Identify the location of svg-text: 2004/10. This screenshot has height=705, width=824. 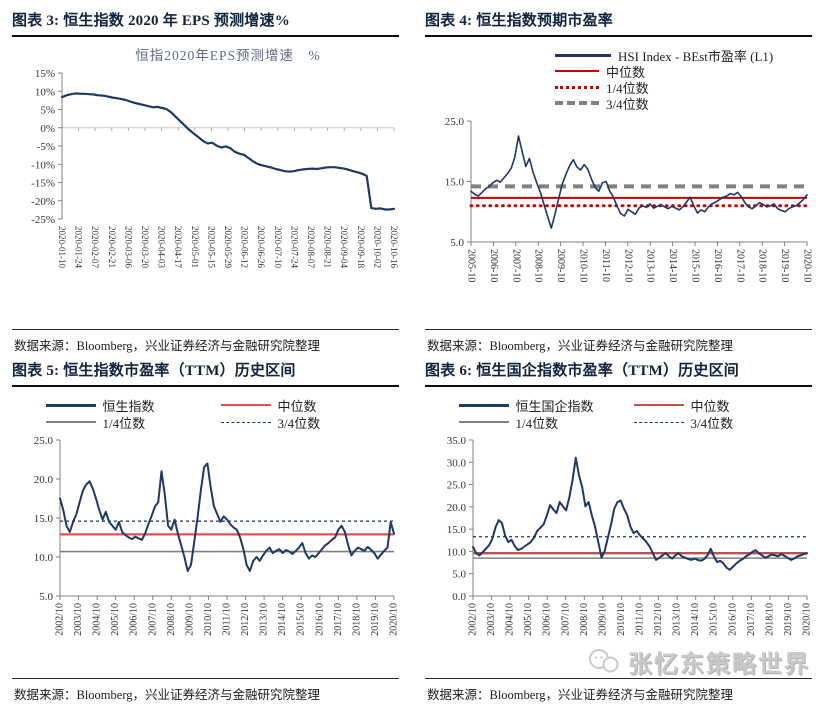
(97, 619).